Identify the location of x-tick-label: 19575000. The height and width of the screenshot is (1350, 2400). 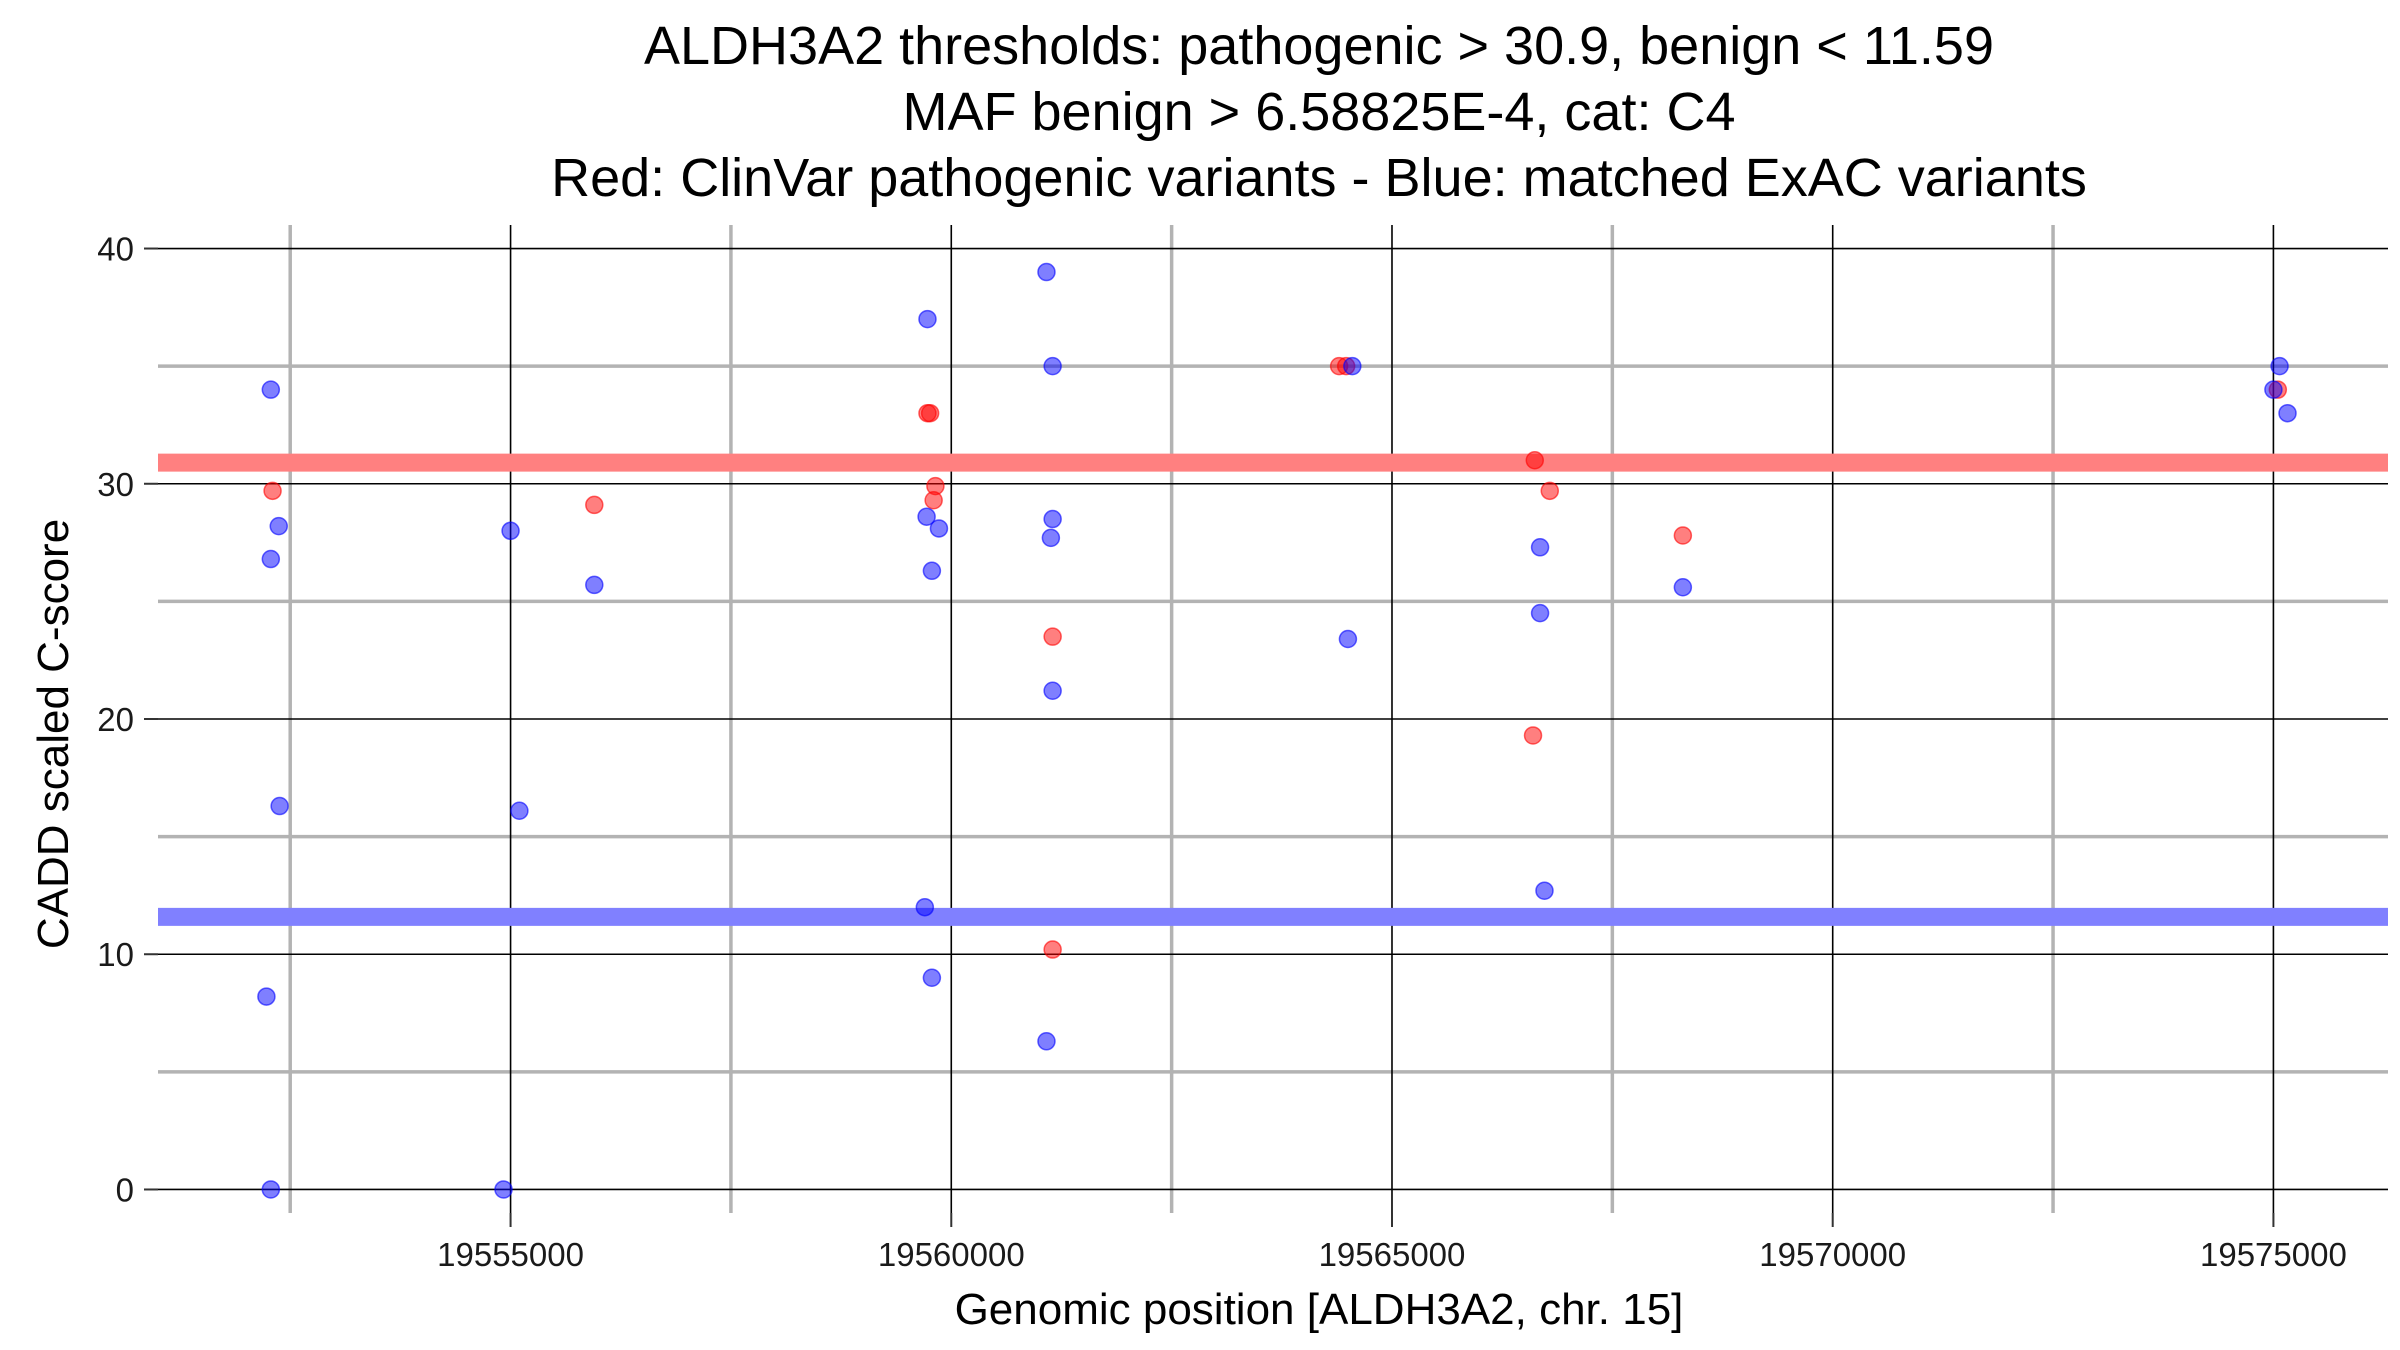
(2273, 1254).